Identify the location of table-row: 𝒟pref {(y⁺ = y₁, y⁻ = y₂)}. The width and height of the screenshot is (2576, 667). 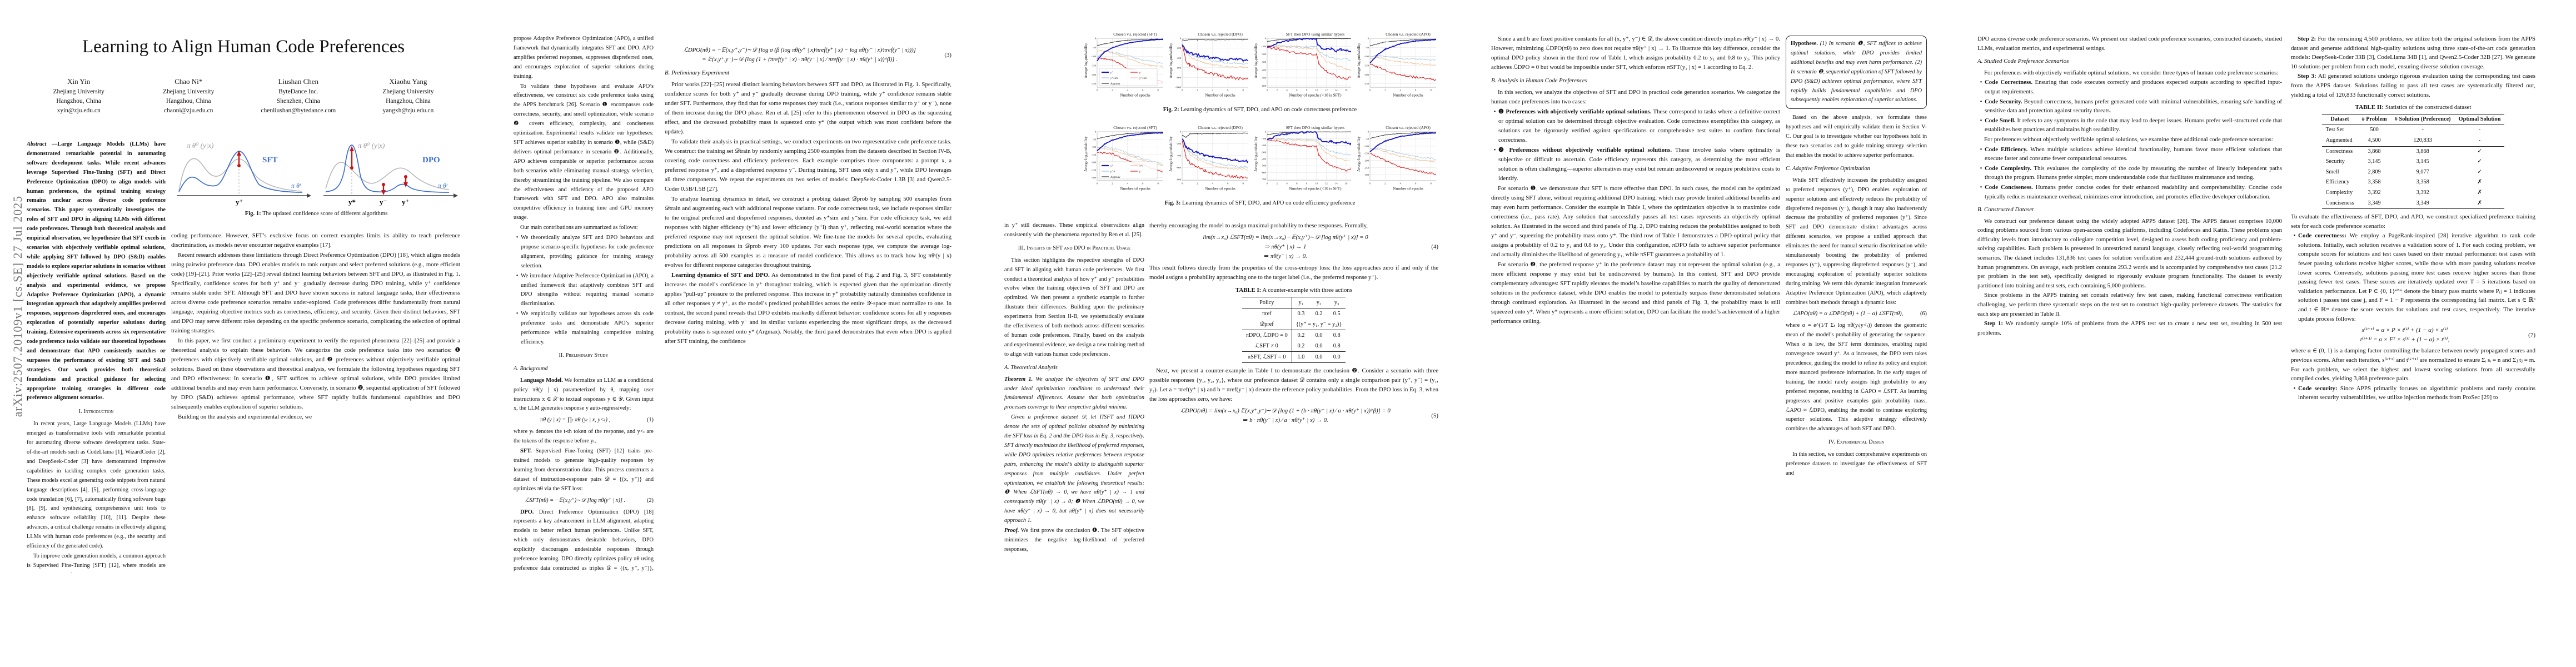
(1294, 324).